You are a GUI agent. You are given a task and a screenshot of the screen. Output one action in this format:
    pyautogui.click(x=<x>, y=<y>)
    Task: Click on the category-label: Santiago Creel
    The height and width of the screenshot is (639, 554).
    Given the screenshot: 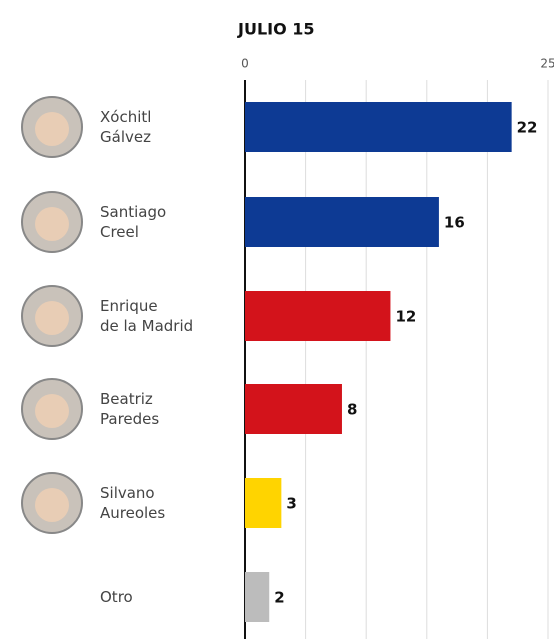 What is the action you would take?
    pyautogui.click(x=133, y=222)
    